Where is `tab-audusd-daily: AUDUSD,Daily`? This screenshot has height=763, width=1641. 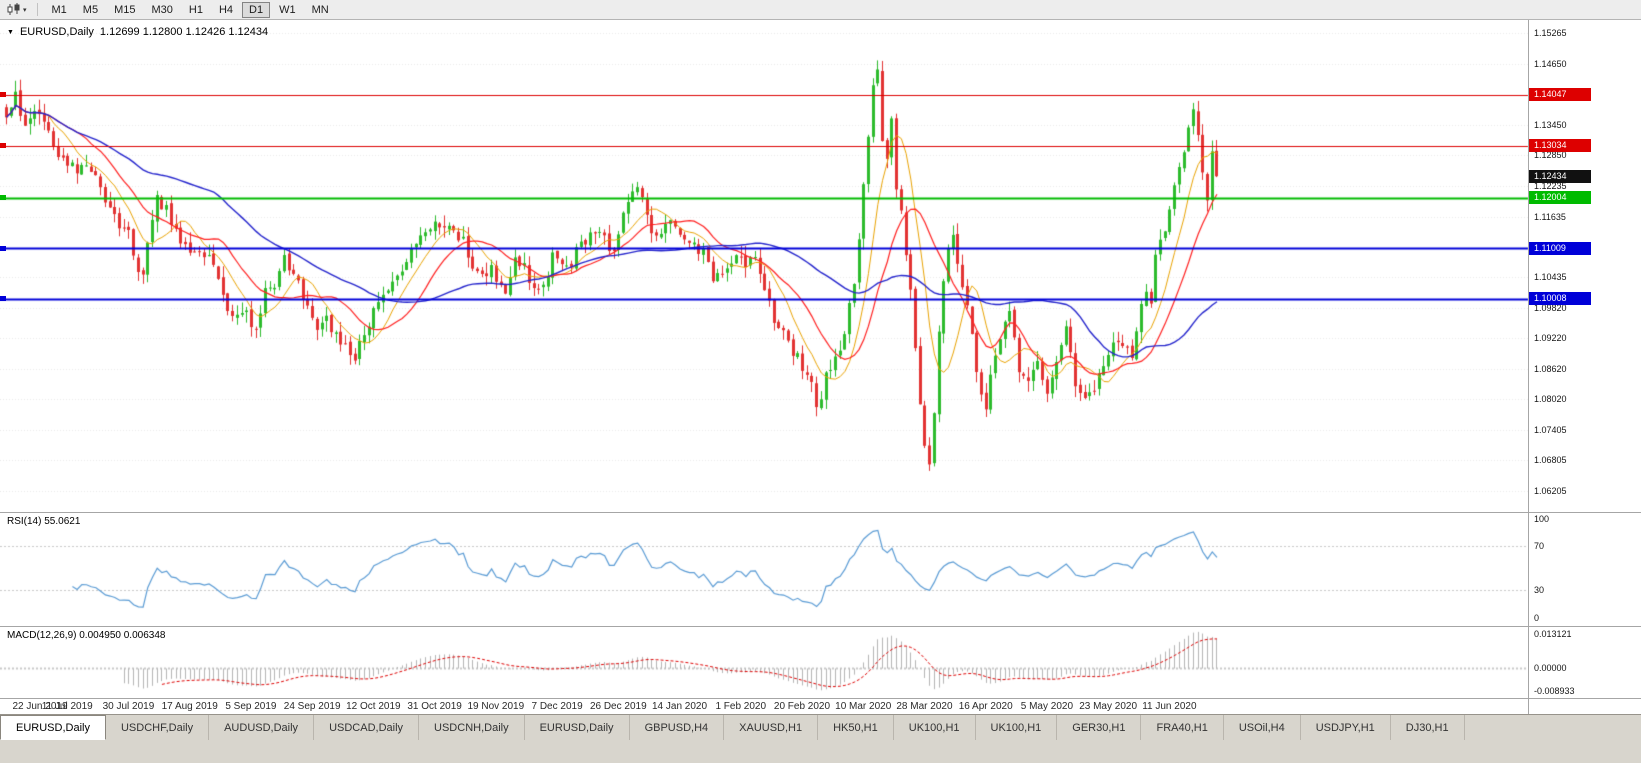
tab-audusd-daily: AUDUSD,Daily is located at coordinates (262, 727).